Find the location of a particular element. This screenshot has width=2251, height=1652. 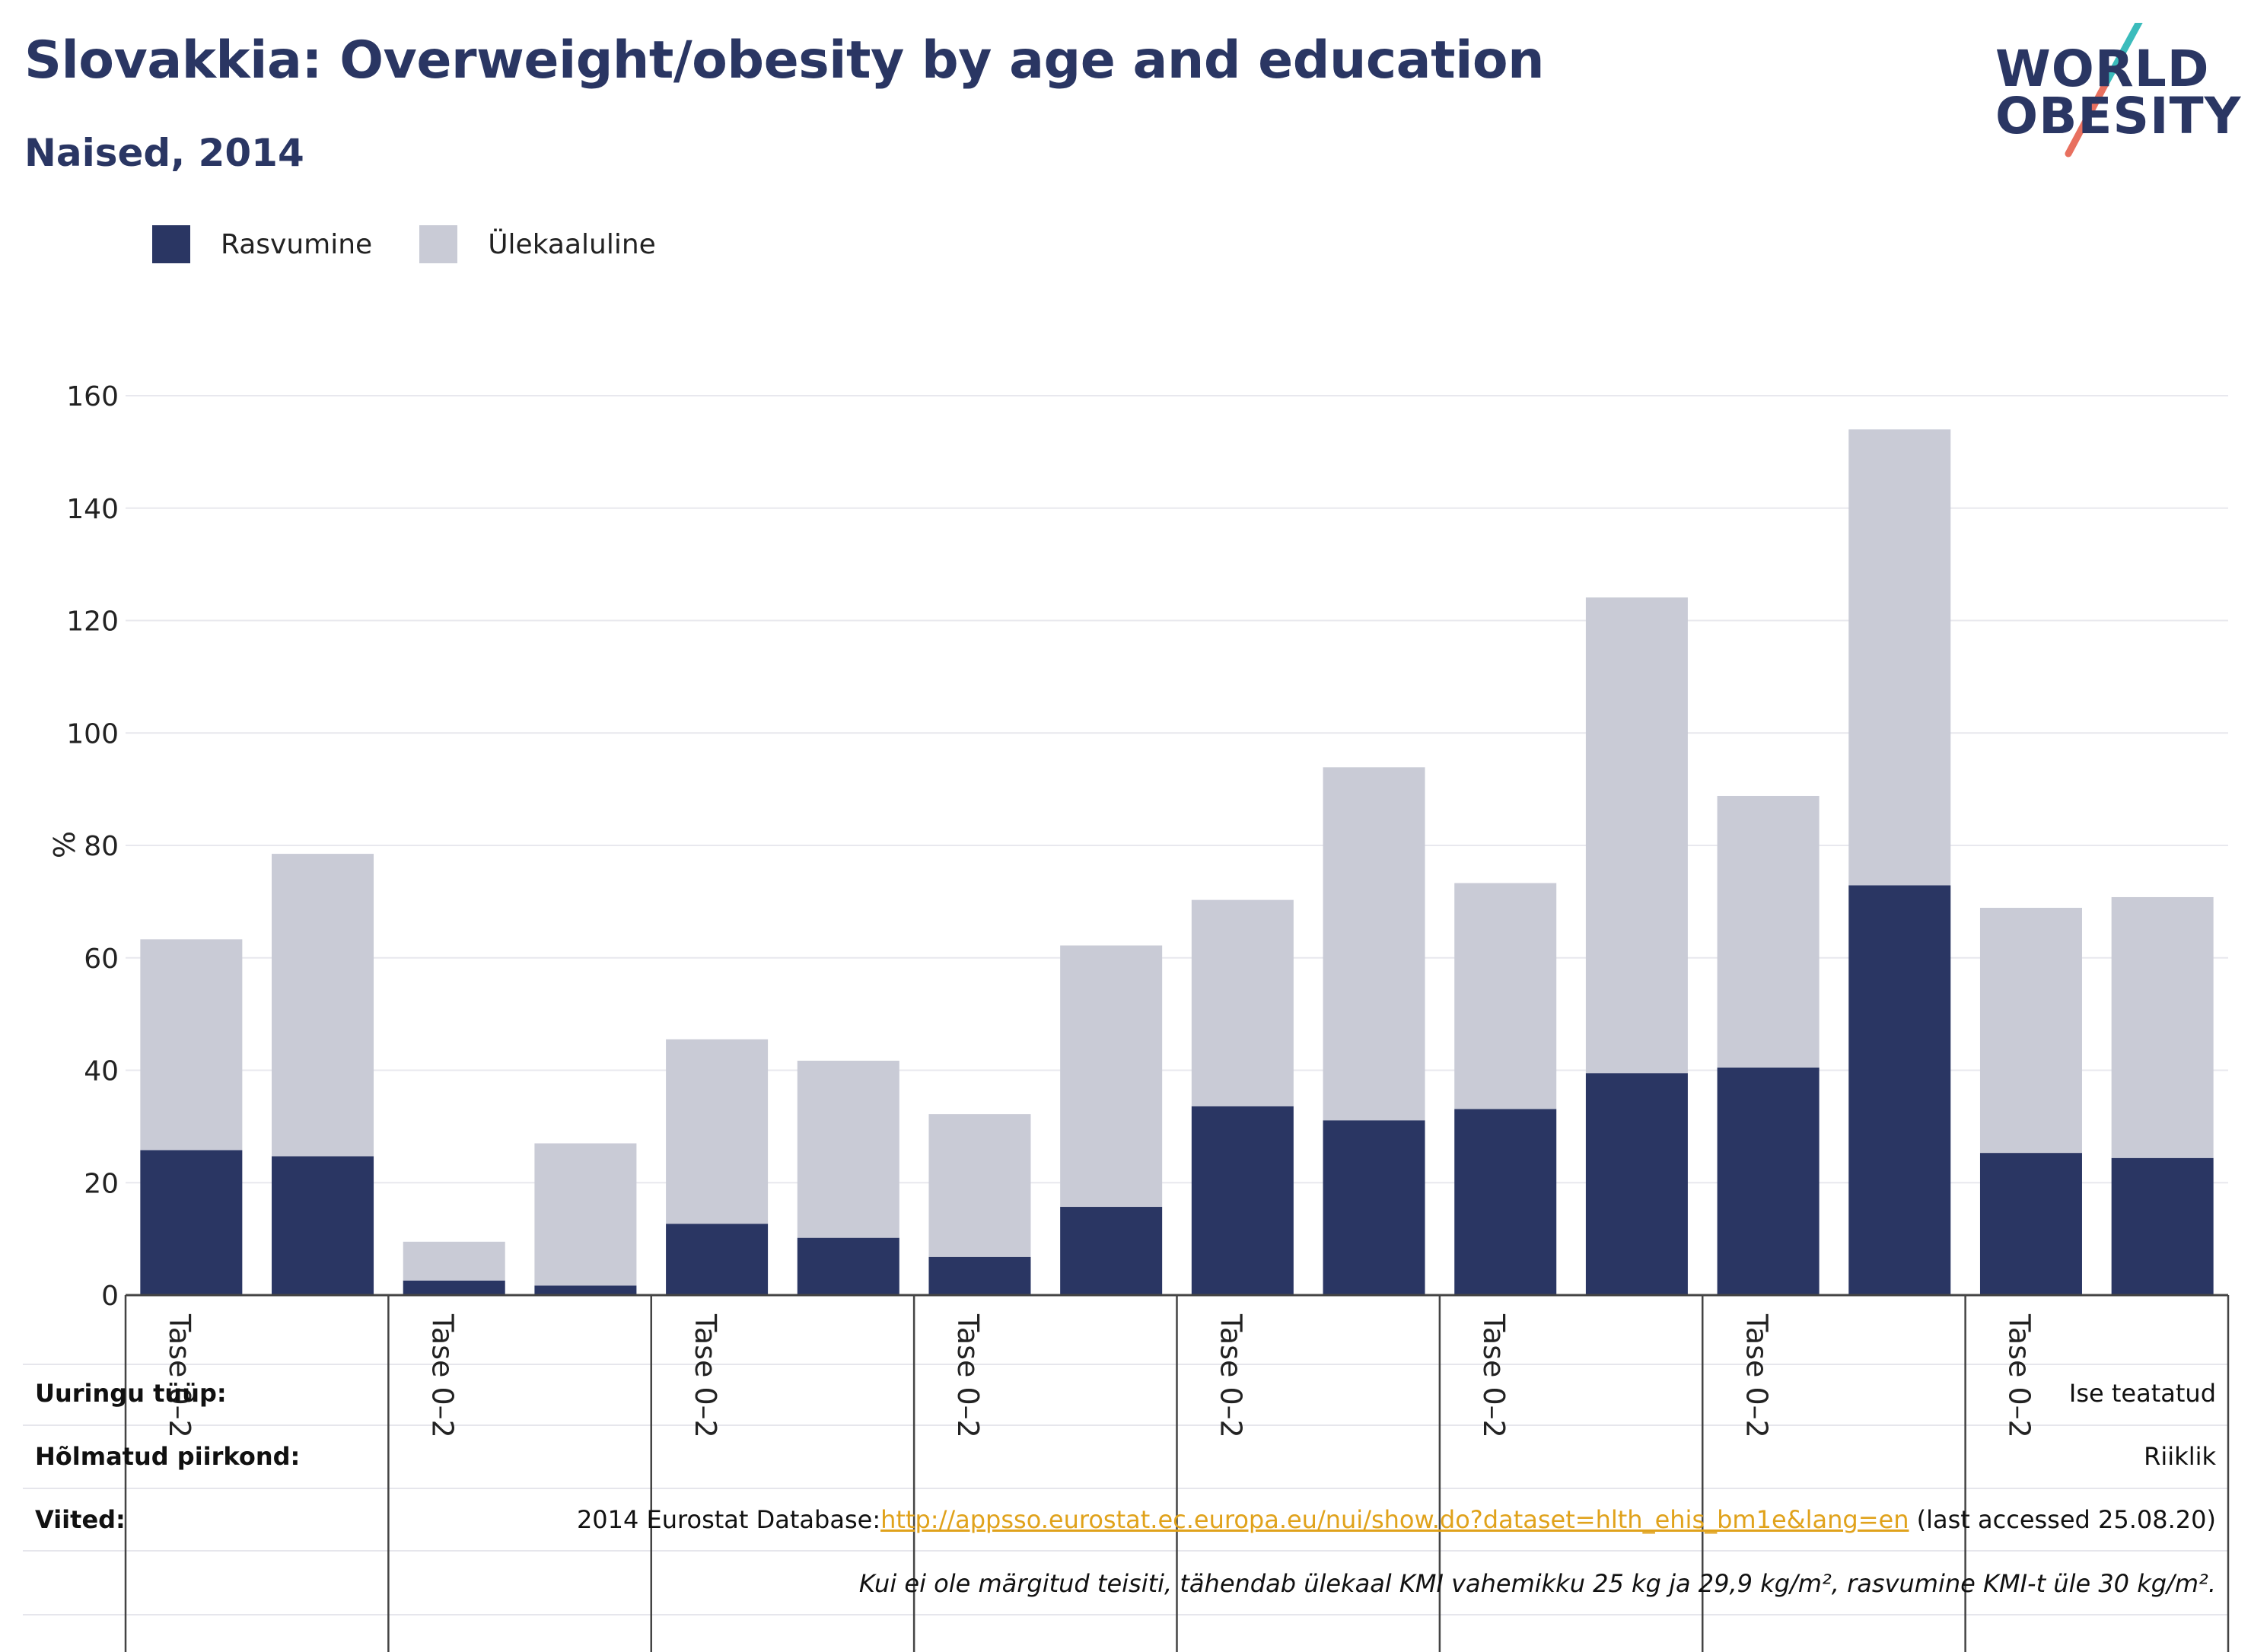

y-tick-label: 60 is located at coordinates (101, 959).